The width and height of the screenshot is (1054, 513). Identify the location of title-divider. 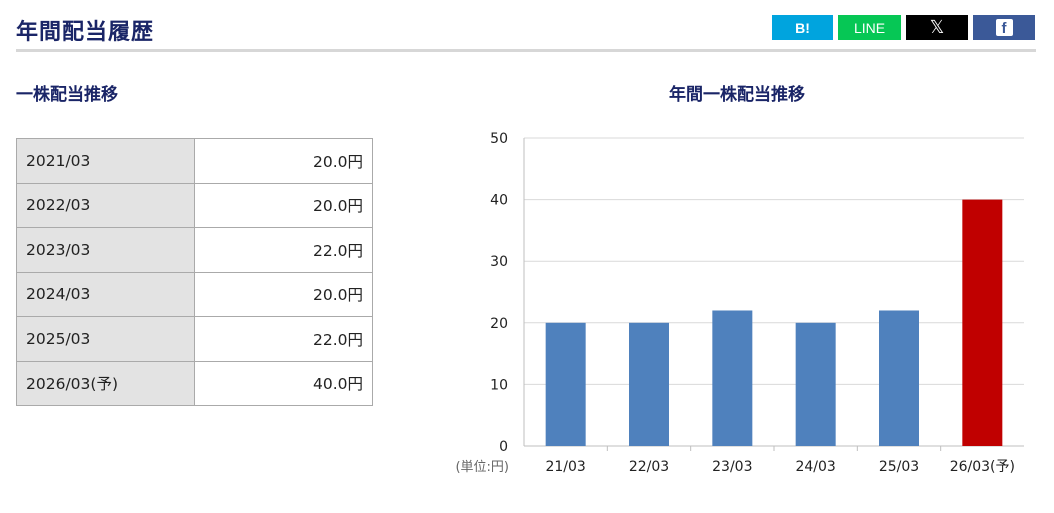
(526, 50).